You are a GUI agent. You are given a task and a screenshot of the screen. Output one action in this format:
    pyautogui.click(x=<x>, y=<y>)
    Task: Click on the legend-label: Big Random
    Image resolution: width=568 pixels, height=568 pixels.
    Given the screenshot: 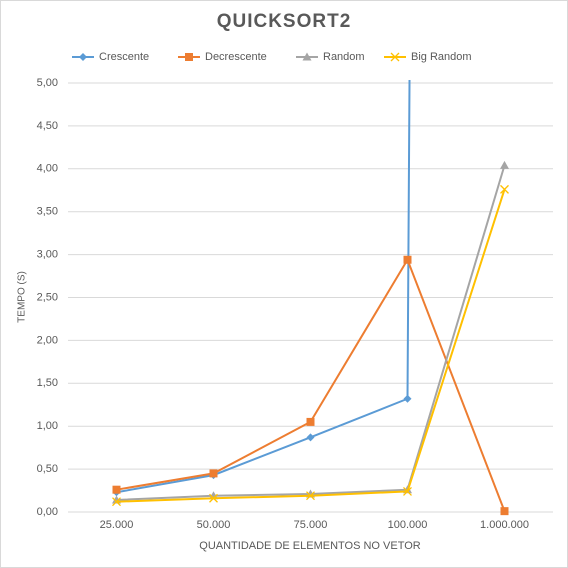 What is the action you would take?
    pyautogui.click(x=441, y=57)
    